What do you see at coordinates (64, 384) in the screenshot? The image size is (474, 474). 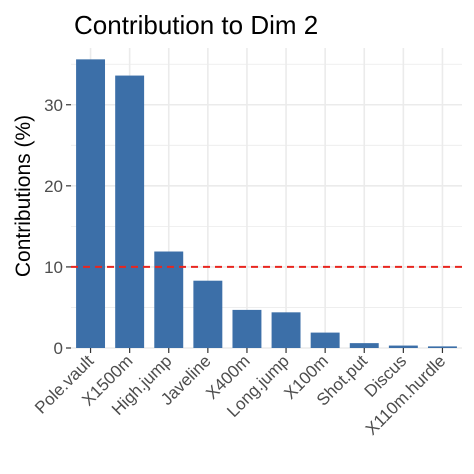 I see `x-tick-label: Pole.vault` at bounding box center [64, 384].